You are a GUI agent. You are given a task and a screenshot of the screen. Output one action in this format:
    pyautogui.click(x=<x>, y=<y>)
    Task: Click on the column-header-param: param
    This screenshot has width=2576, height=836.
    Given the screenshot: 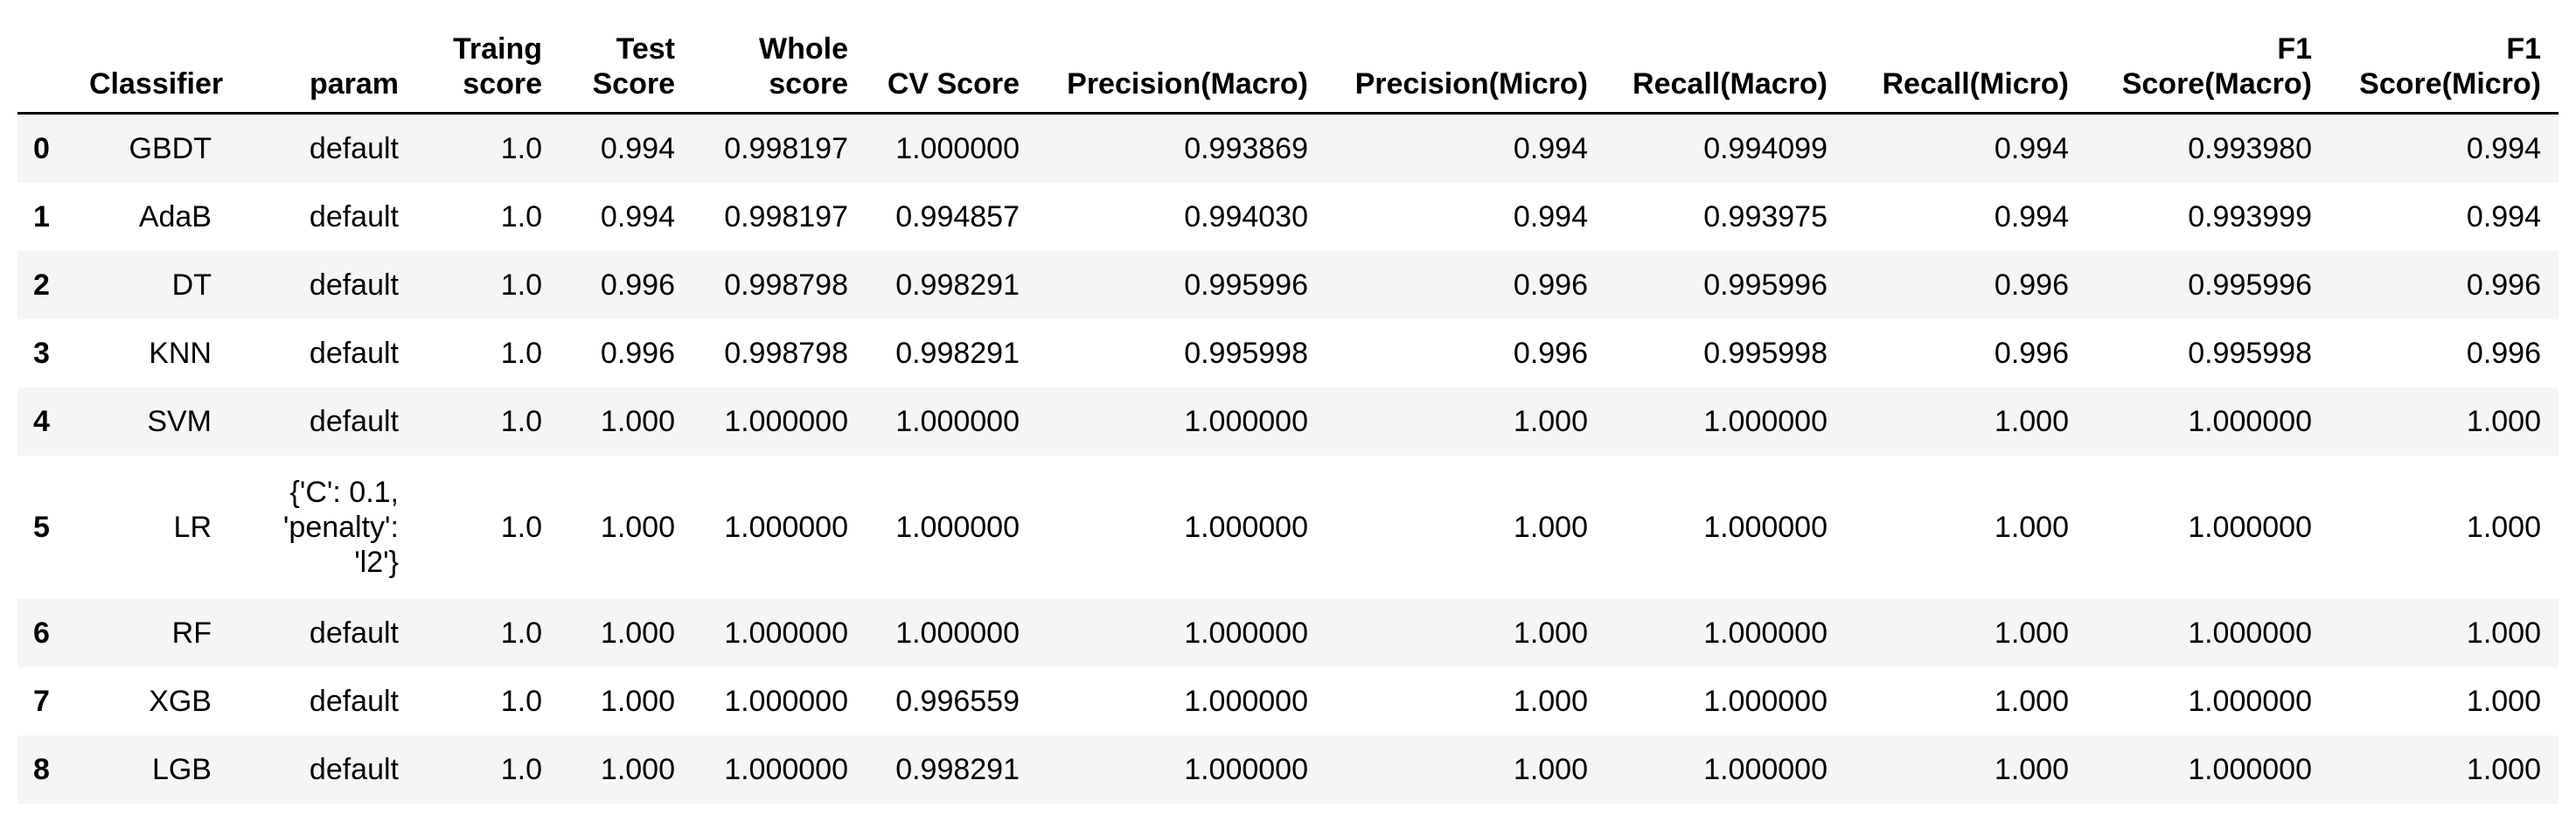 What is the action you would take?
    pyautogui.click(x=322, y=69)
    